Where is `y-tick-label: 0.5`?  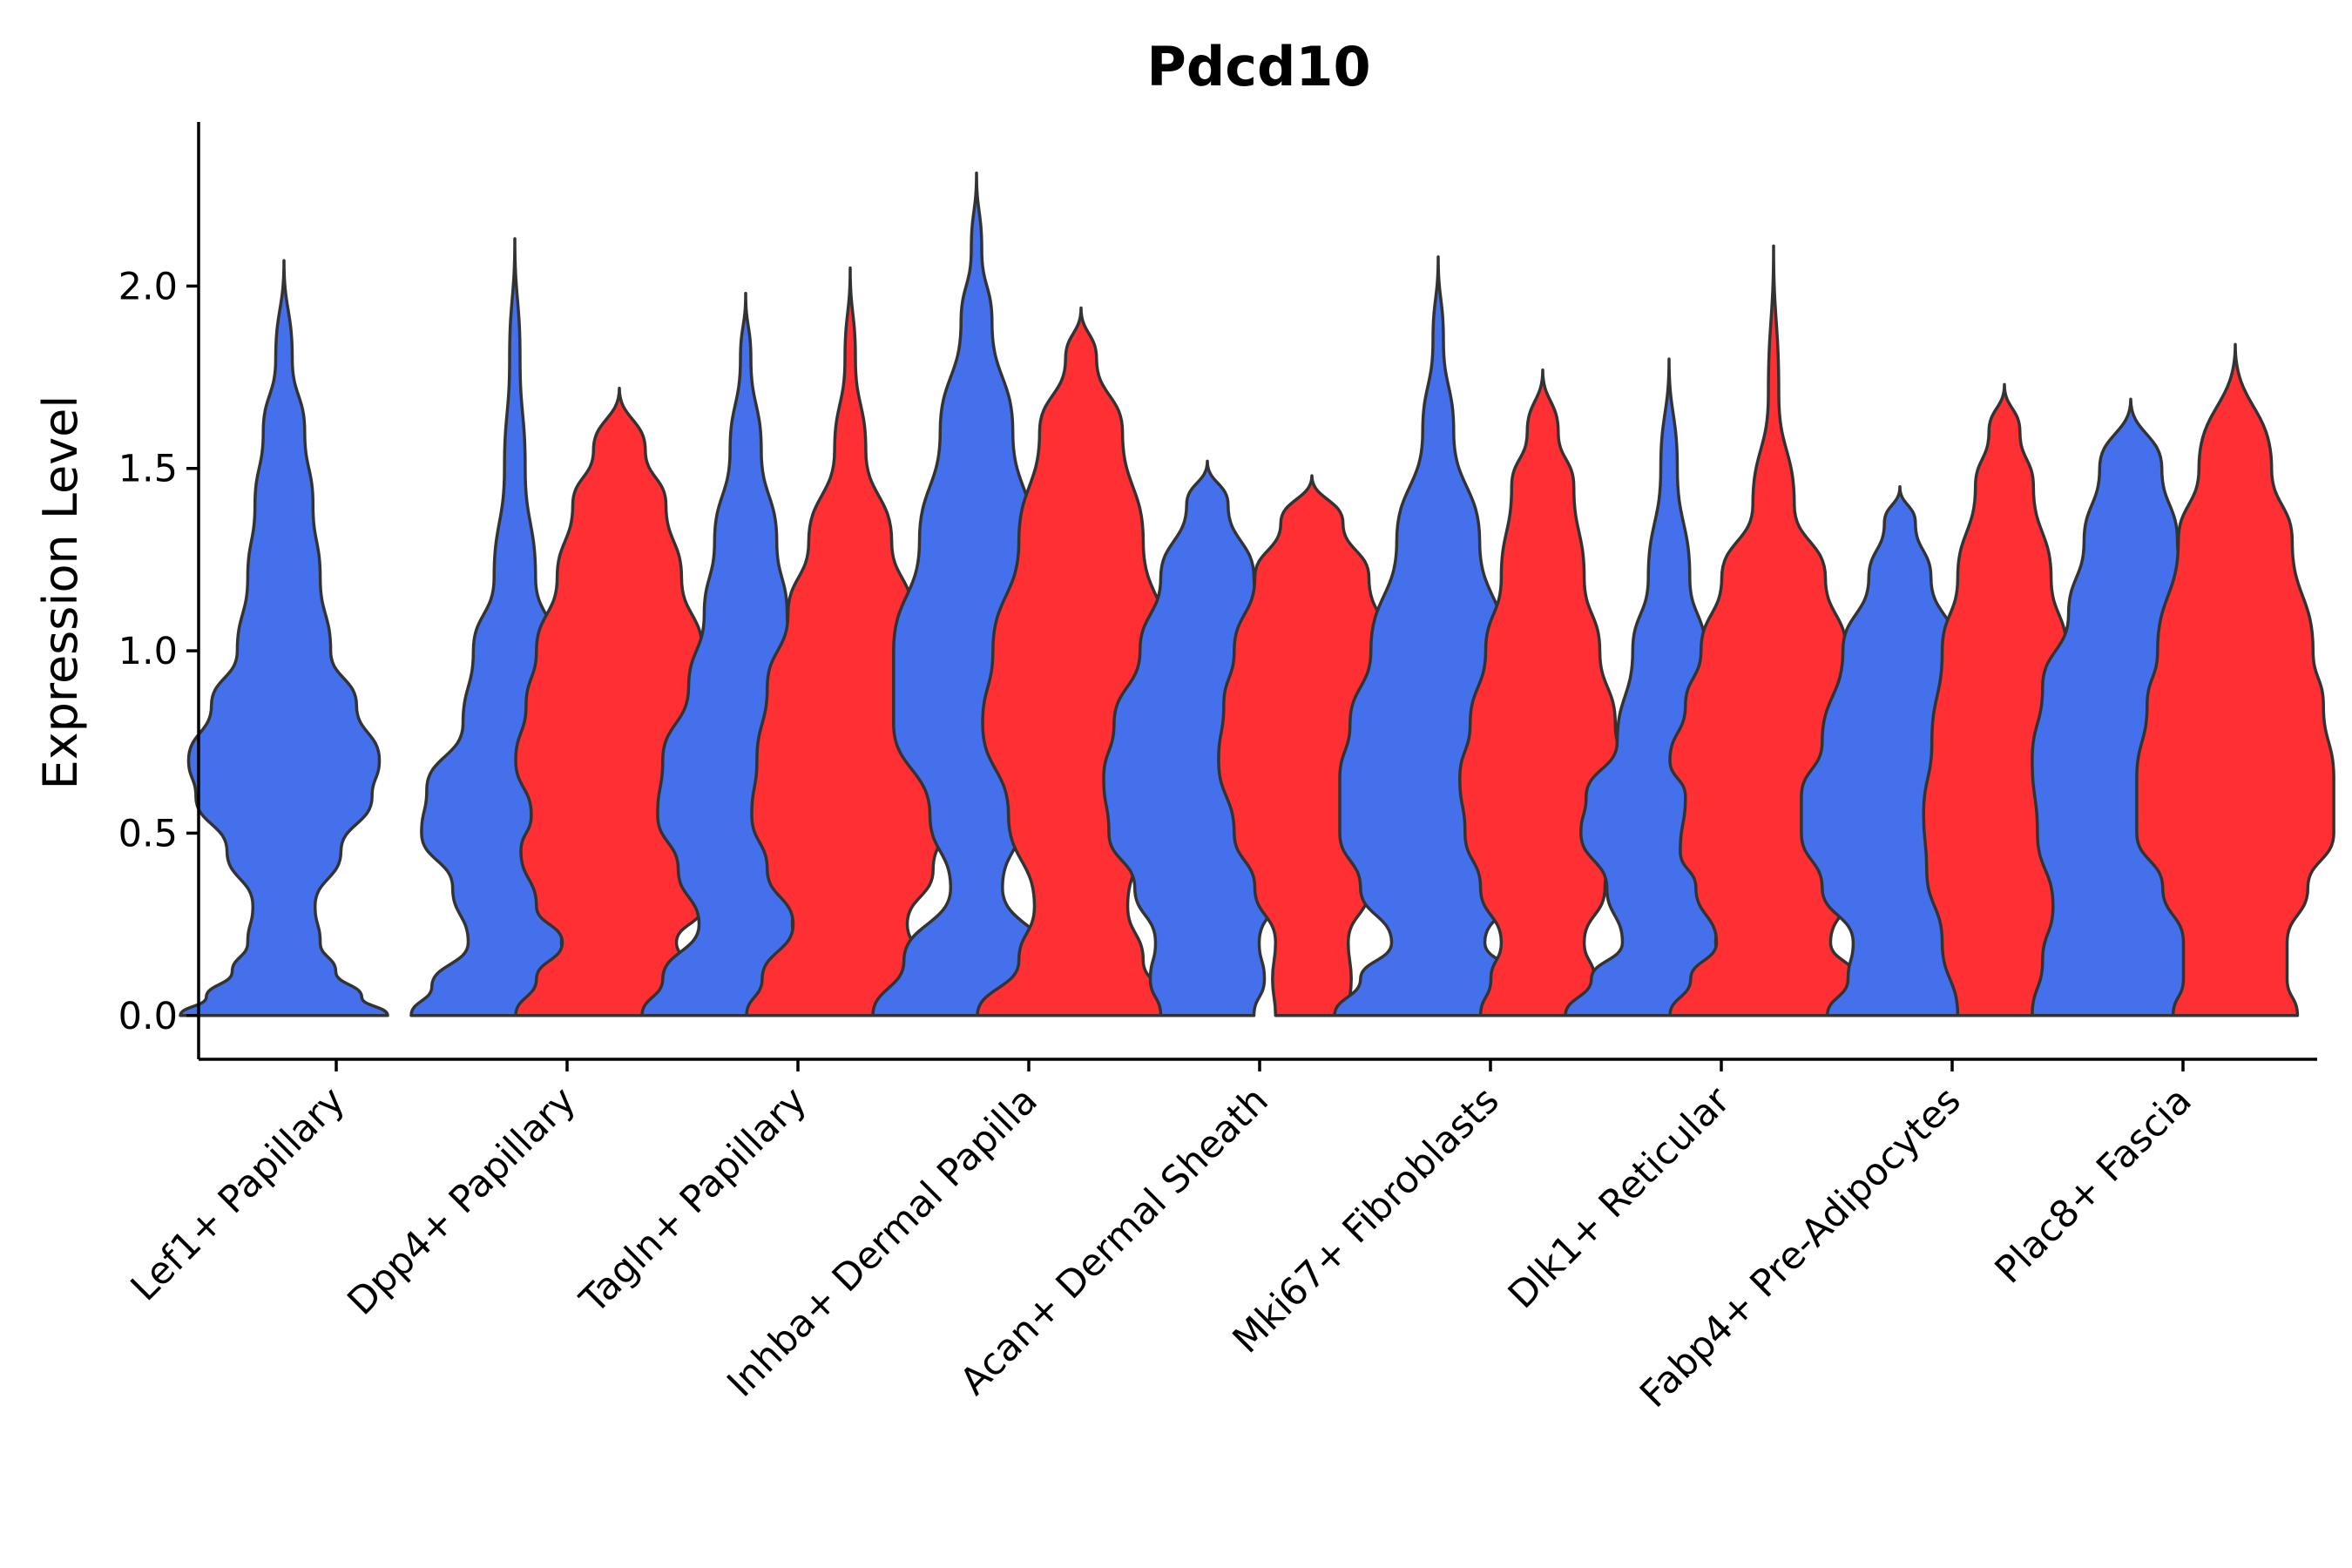
y-tick-label: 0.5 is located at coordinates (148, 834).